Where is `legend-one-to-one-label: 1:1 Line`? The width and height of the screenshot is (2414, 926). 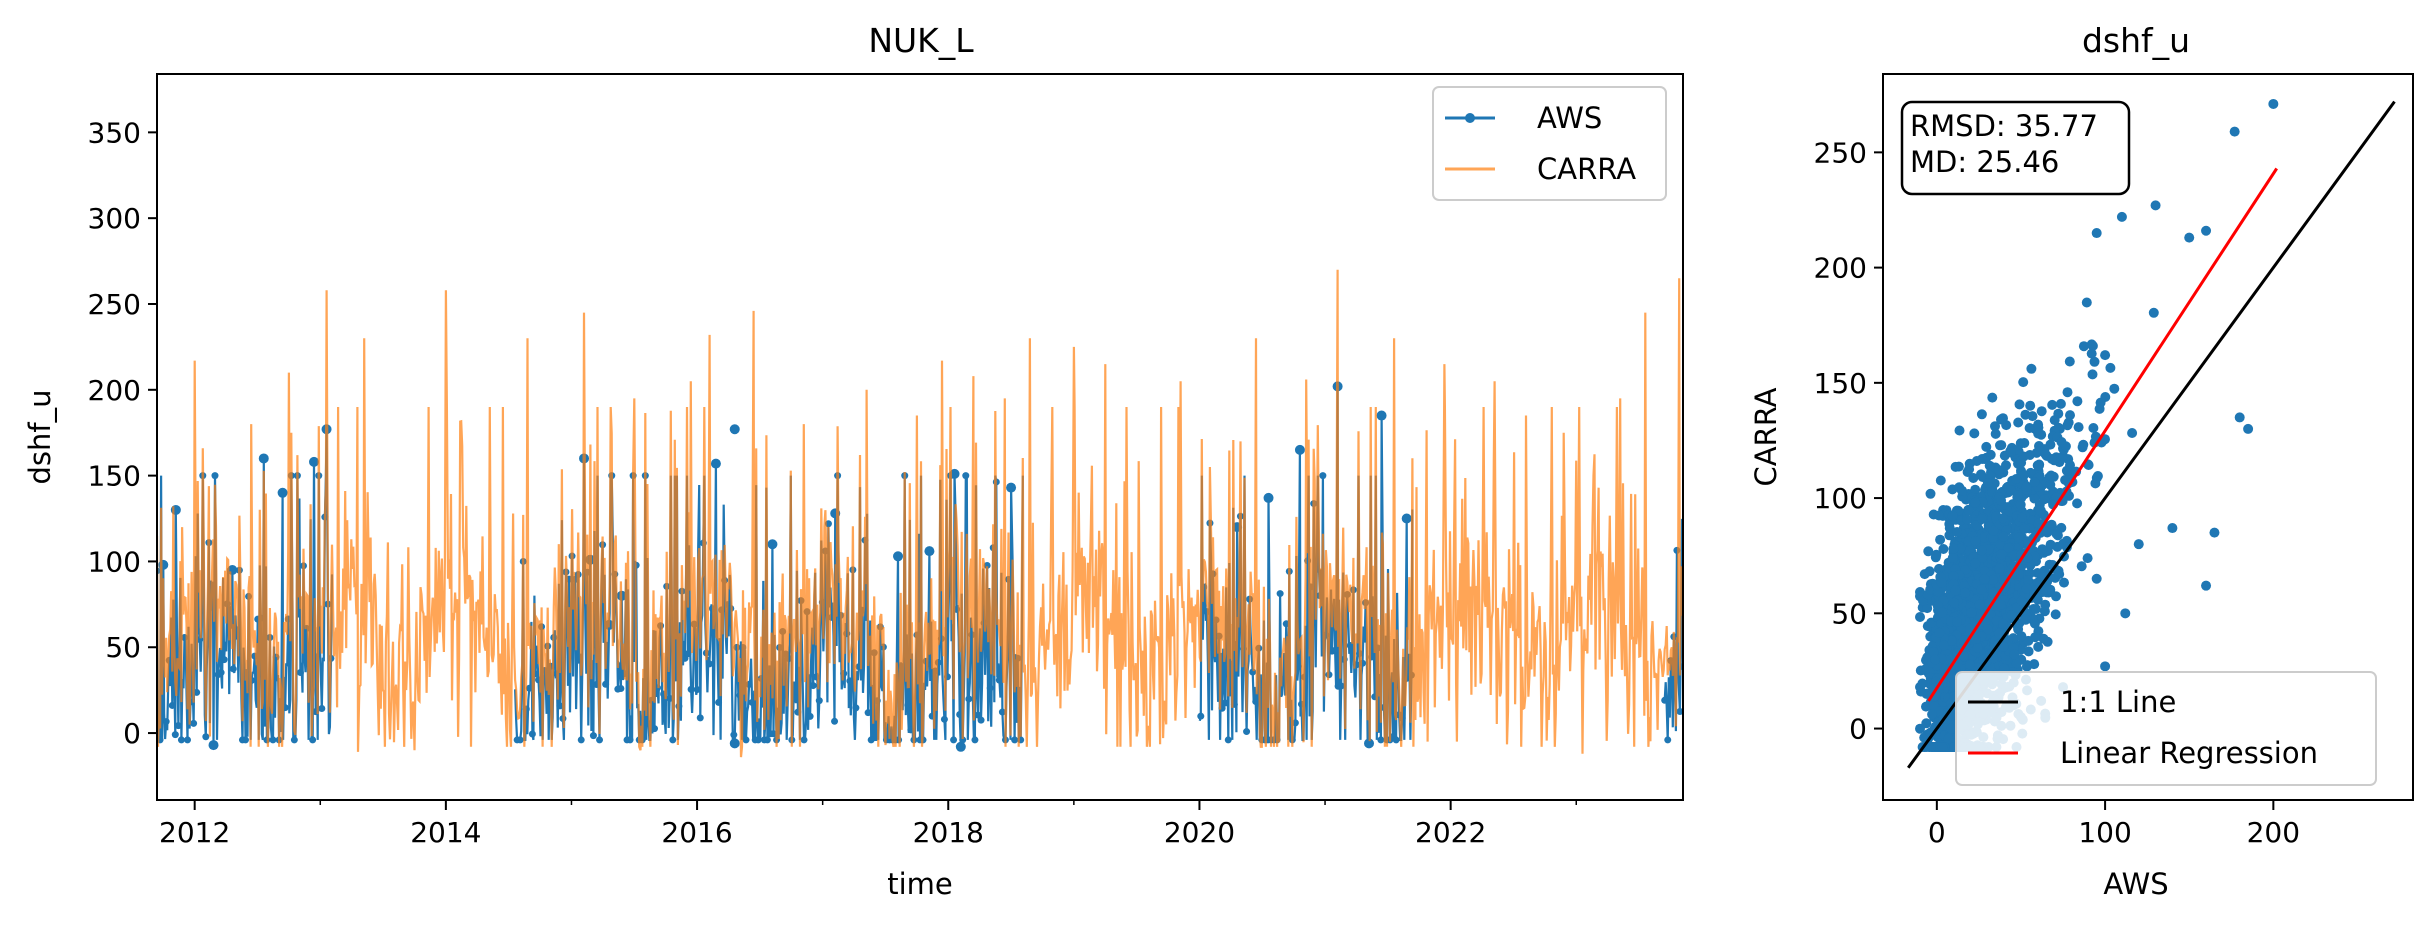 legend-one-to-one-label: 1:1 Line is located at coordinates (2118, 702).